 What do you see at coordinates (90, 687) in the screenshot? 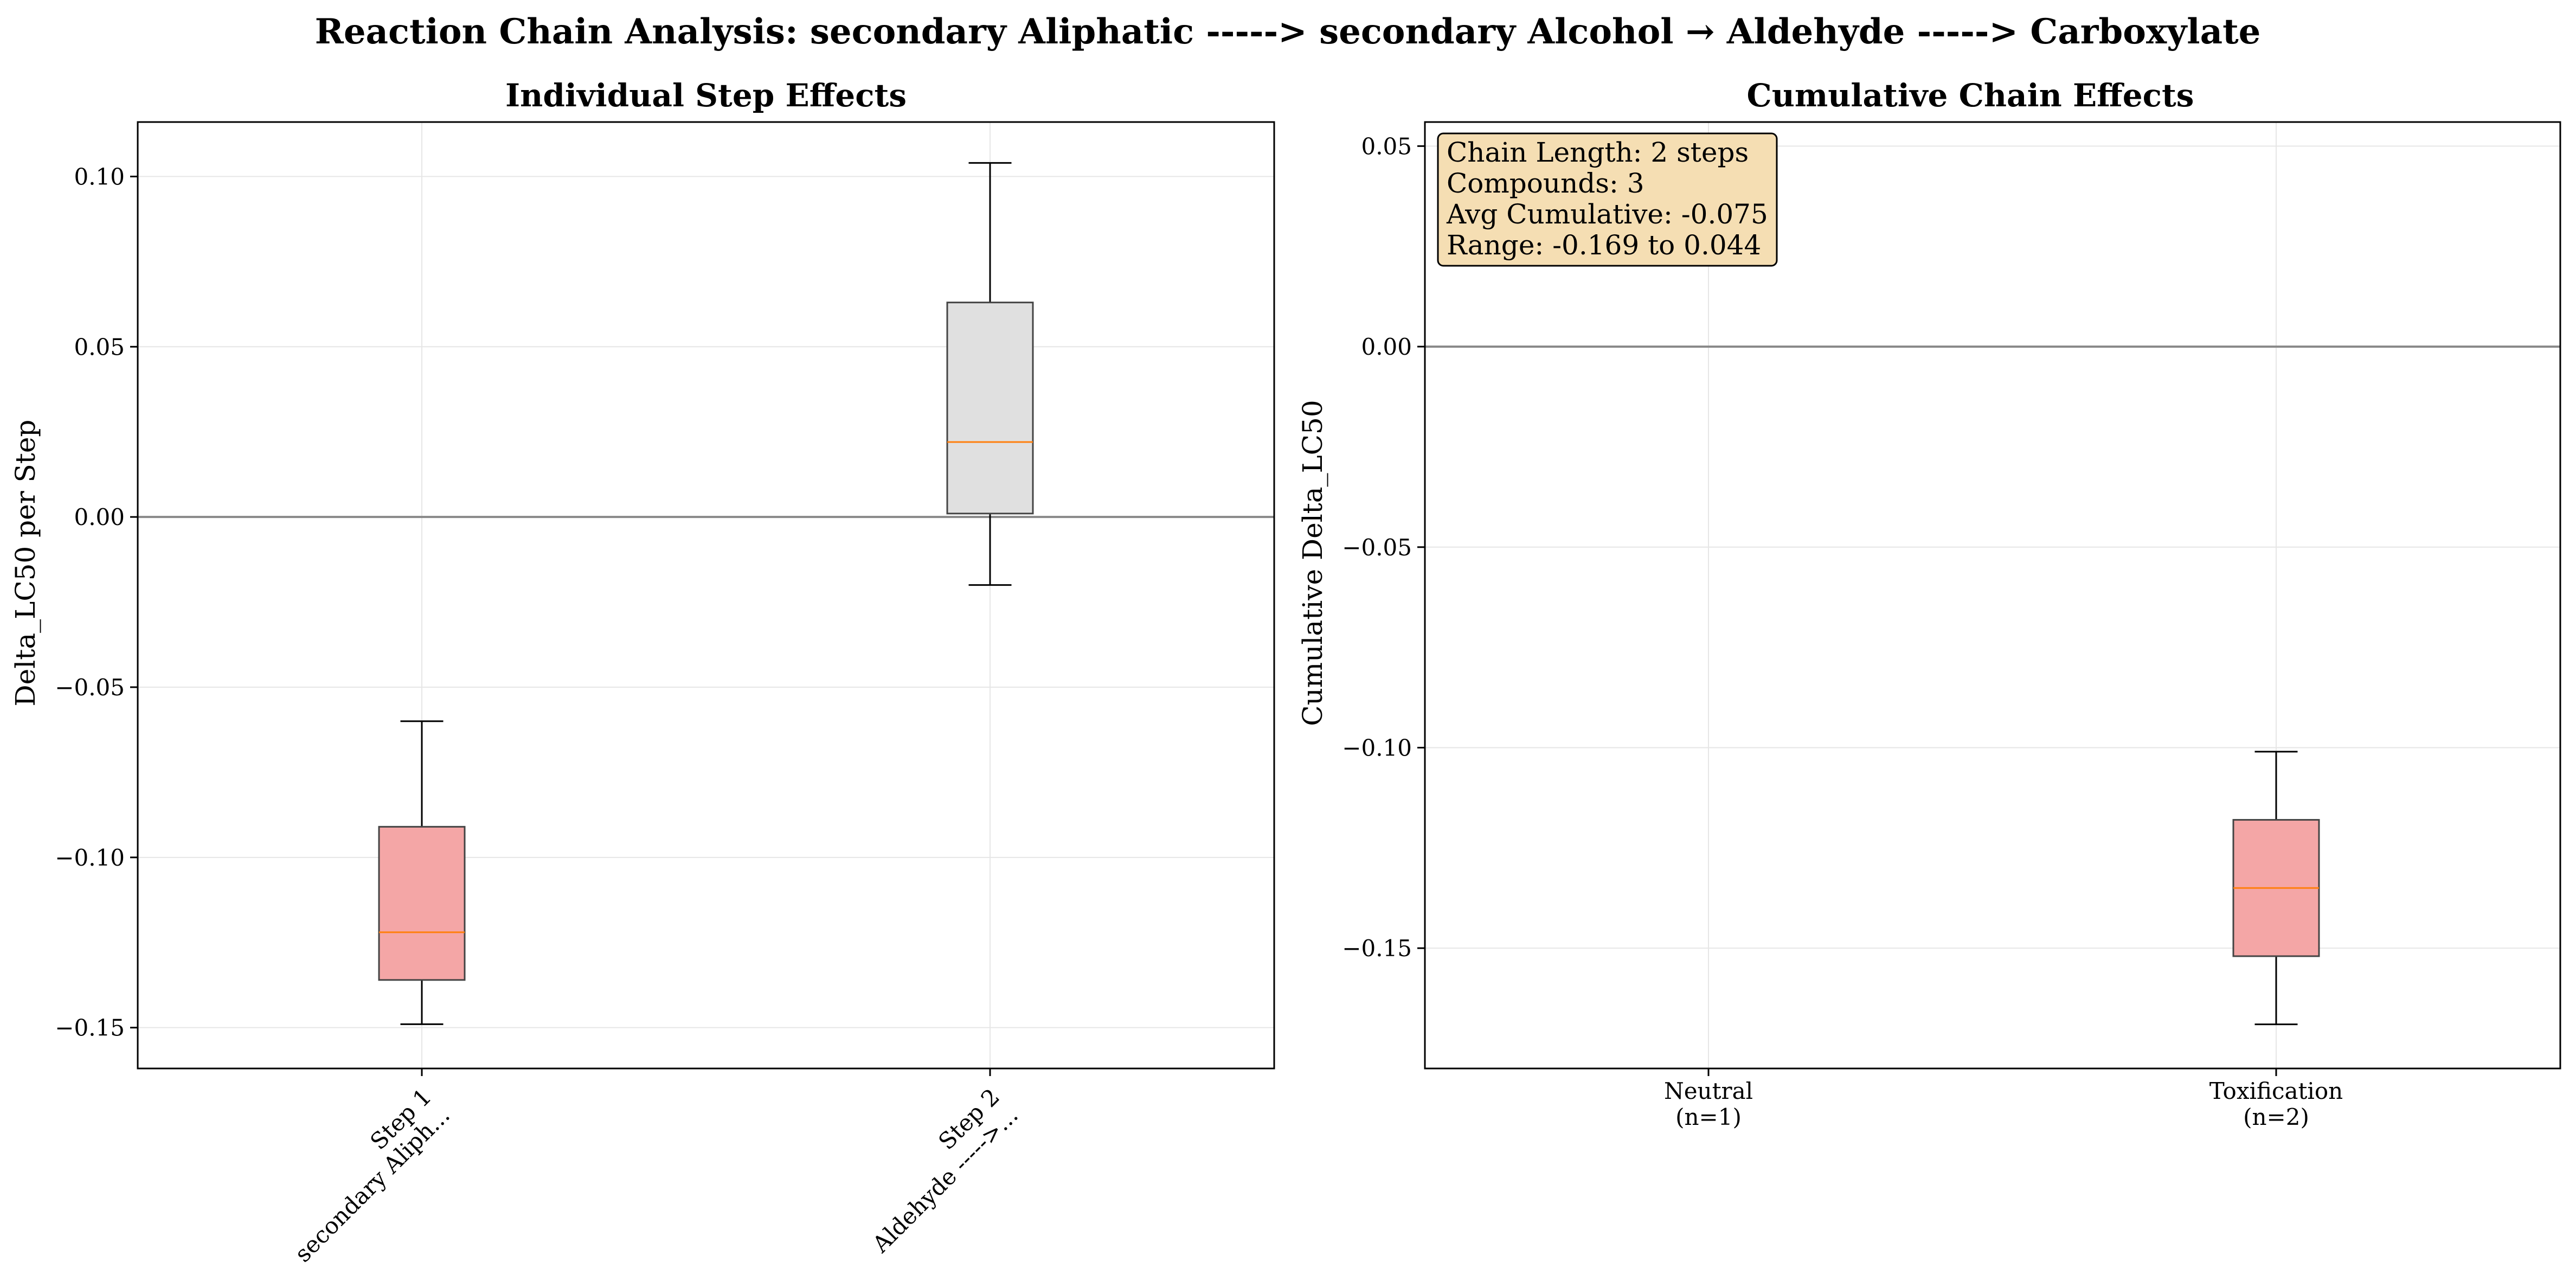
I see `left-ytick-label: −0.05` at bounding box center [90, 687].